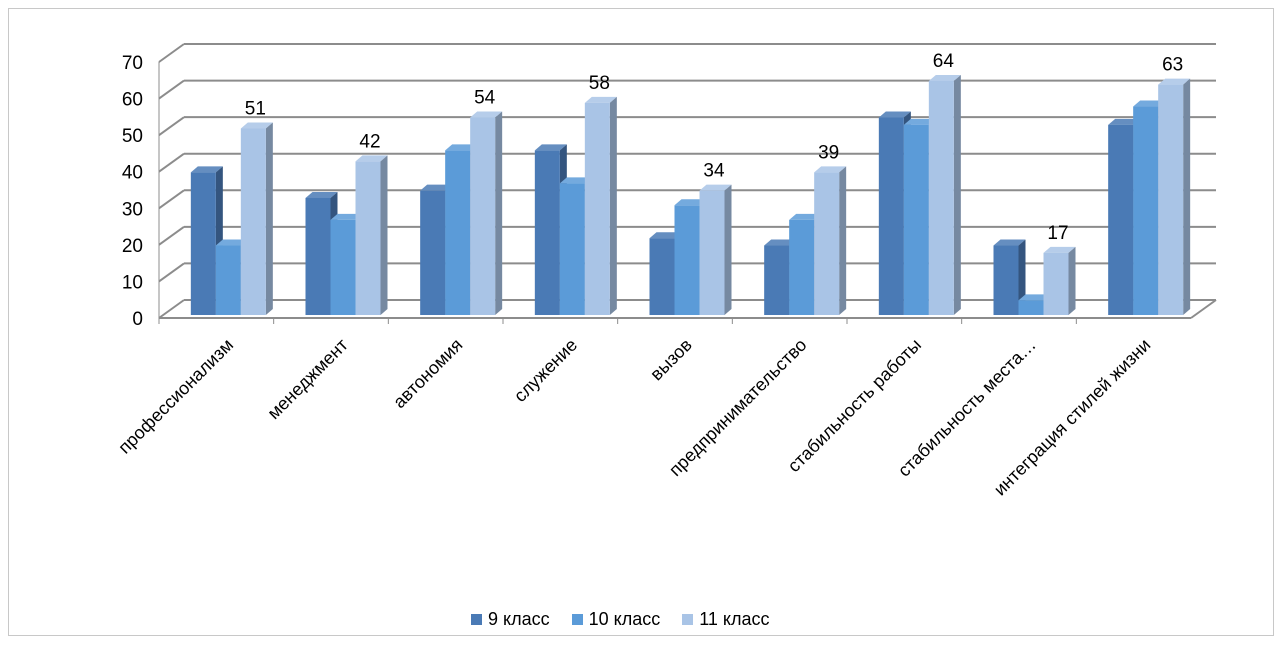 The height and width of the screenshot is (646, 1283). What do you see at coordinates (132, 209) in the screenshot?
I see `y-tick-label: 30` at bounding box center [132, 209].